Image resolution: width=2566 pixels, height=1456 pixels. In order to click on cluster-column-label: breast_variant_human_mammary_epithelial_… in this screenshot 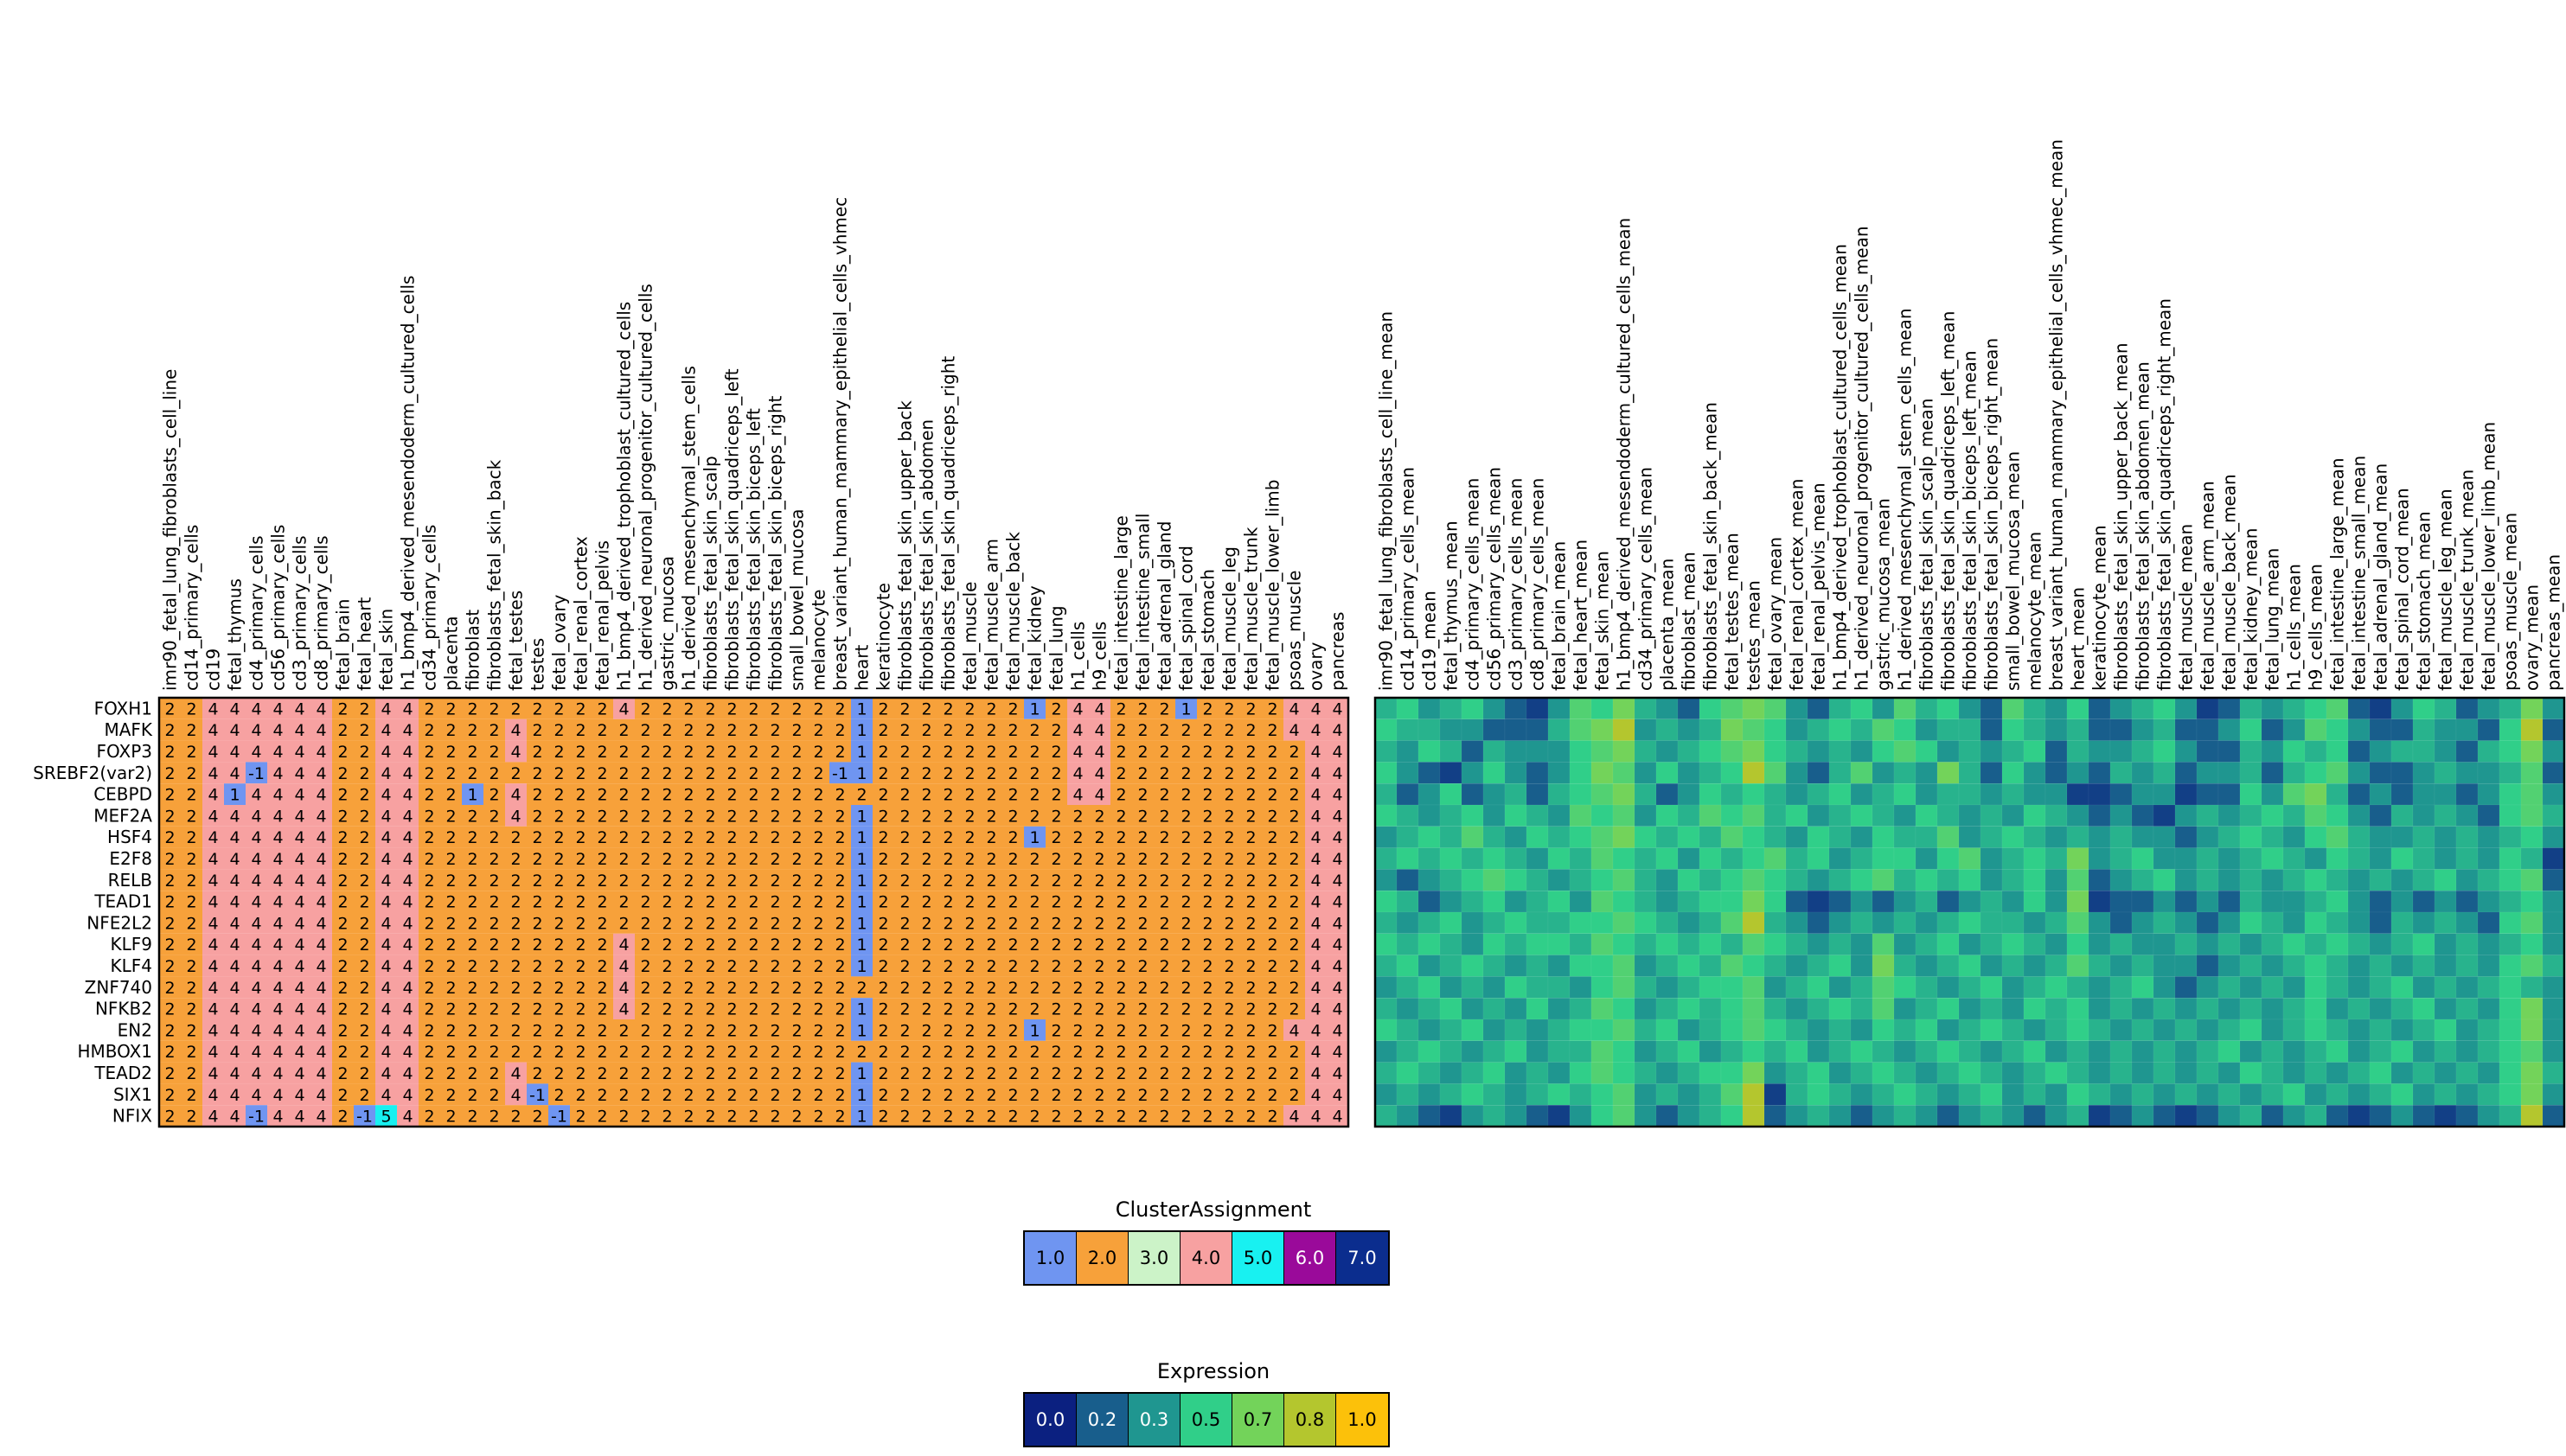, I will do `click(840, 444)`.